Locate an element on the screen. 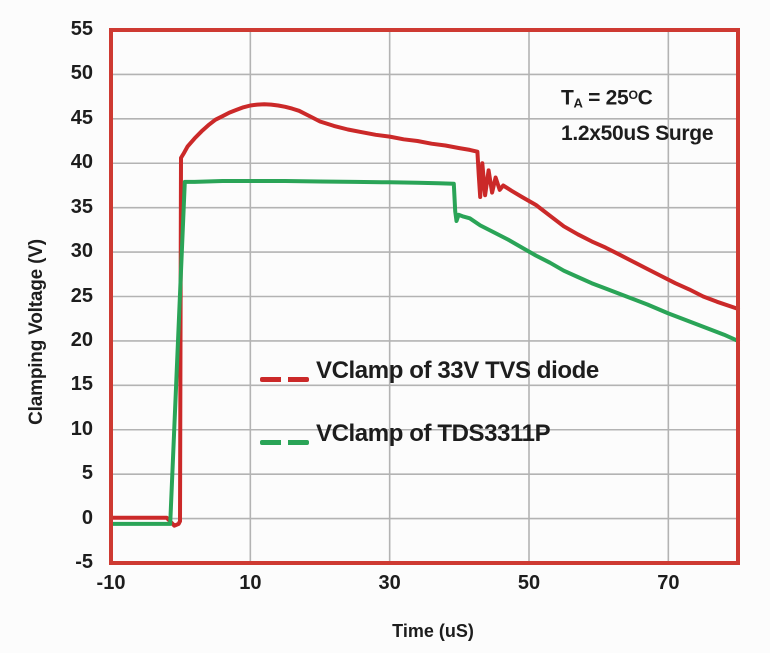  y-tick-label: 15 is located at coordinates (81, 384).